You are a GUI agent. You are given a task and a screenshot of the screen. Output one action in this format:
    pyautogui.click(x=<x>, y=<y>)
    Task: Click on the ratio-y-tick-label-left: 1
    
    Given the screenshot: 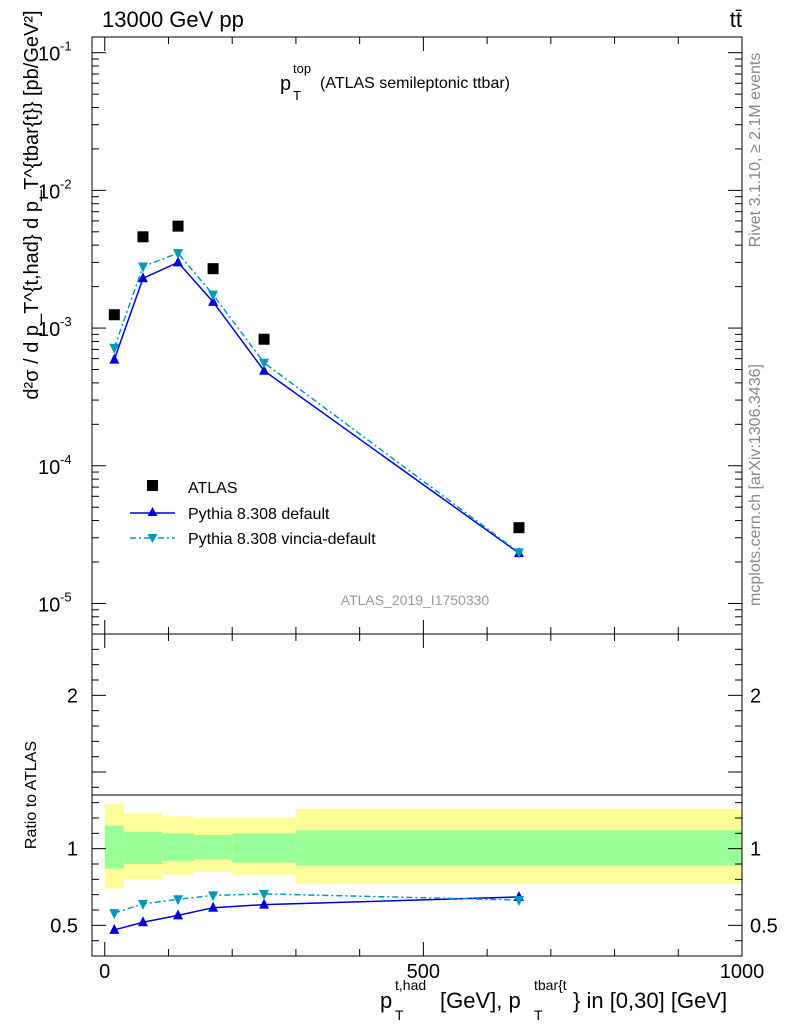 What is the action you would take?
    pyautogui.click(x=72, y=850)
    